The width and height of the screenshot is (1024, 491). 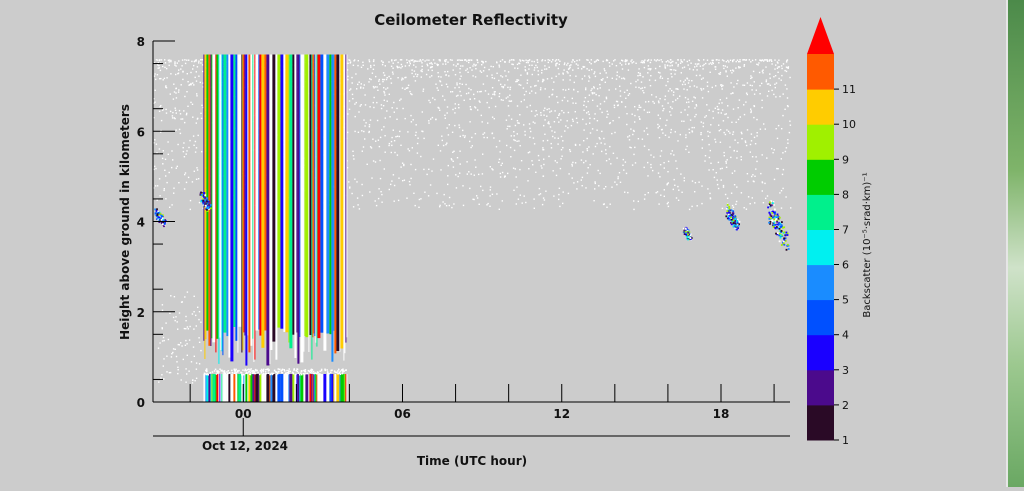 I want to click on cloud-layer, so click(x=687, y=233).